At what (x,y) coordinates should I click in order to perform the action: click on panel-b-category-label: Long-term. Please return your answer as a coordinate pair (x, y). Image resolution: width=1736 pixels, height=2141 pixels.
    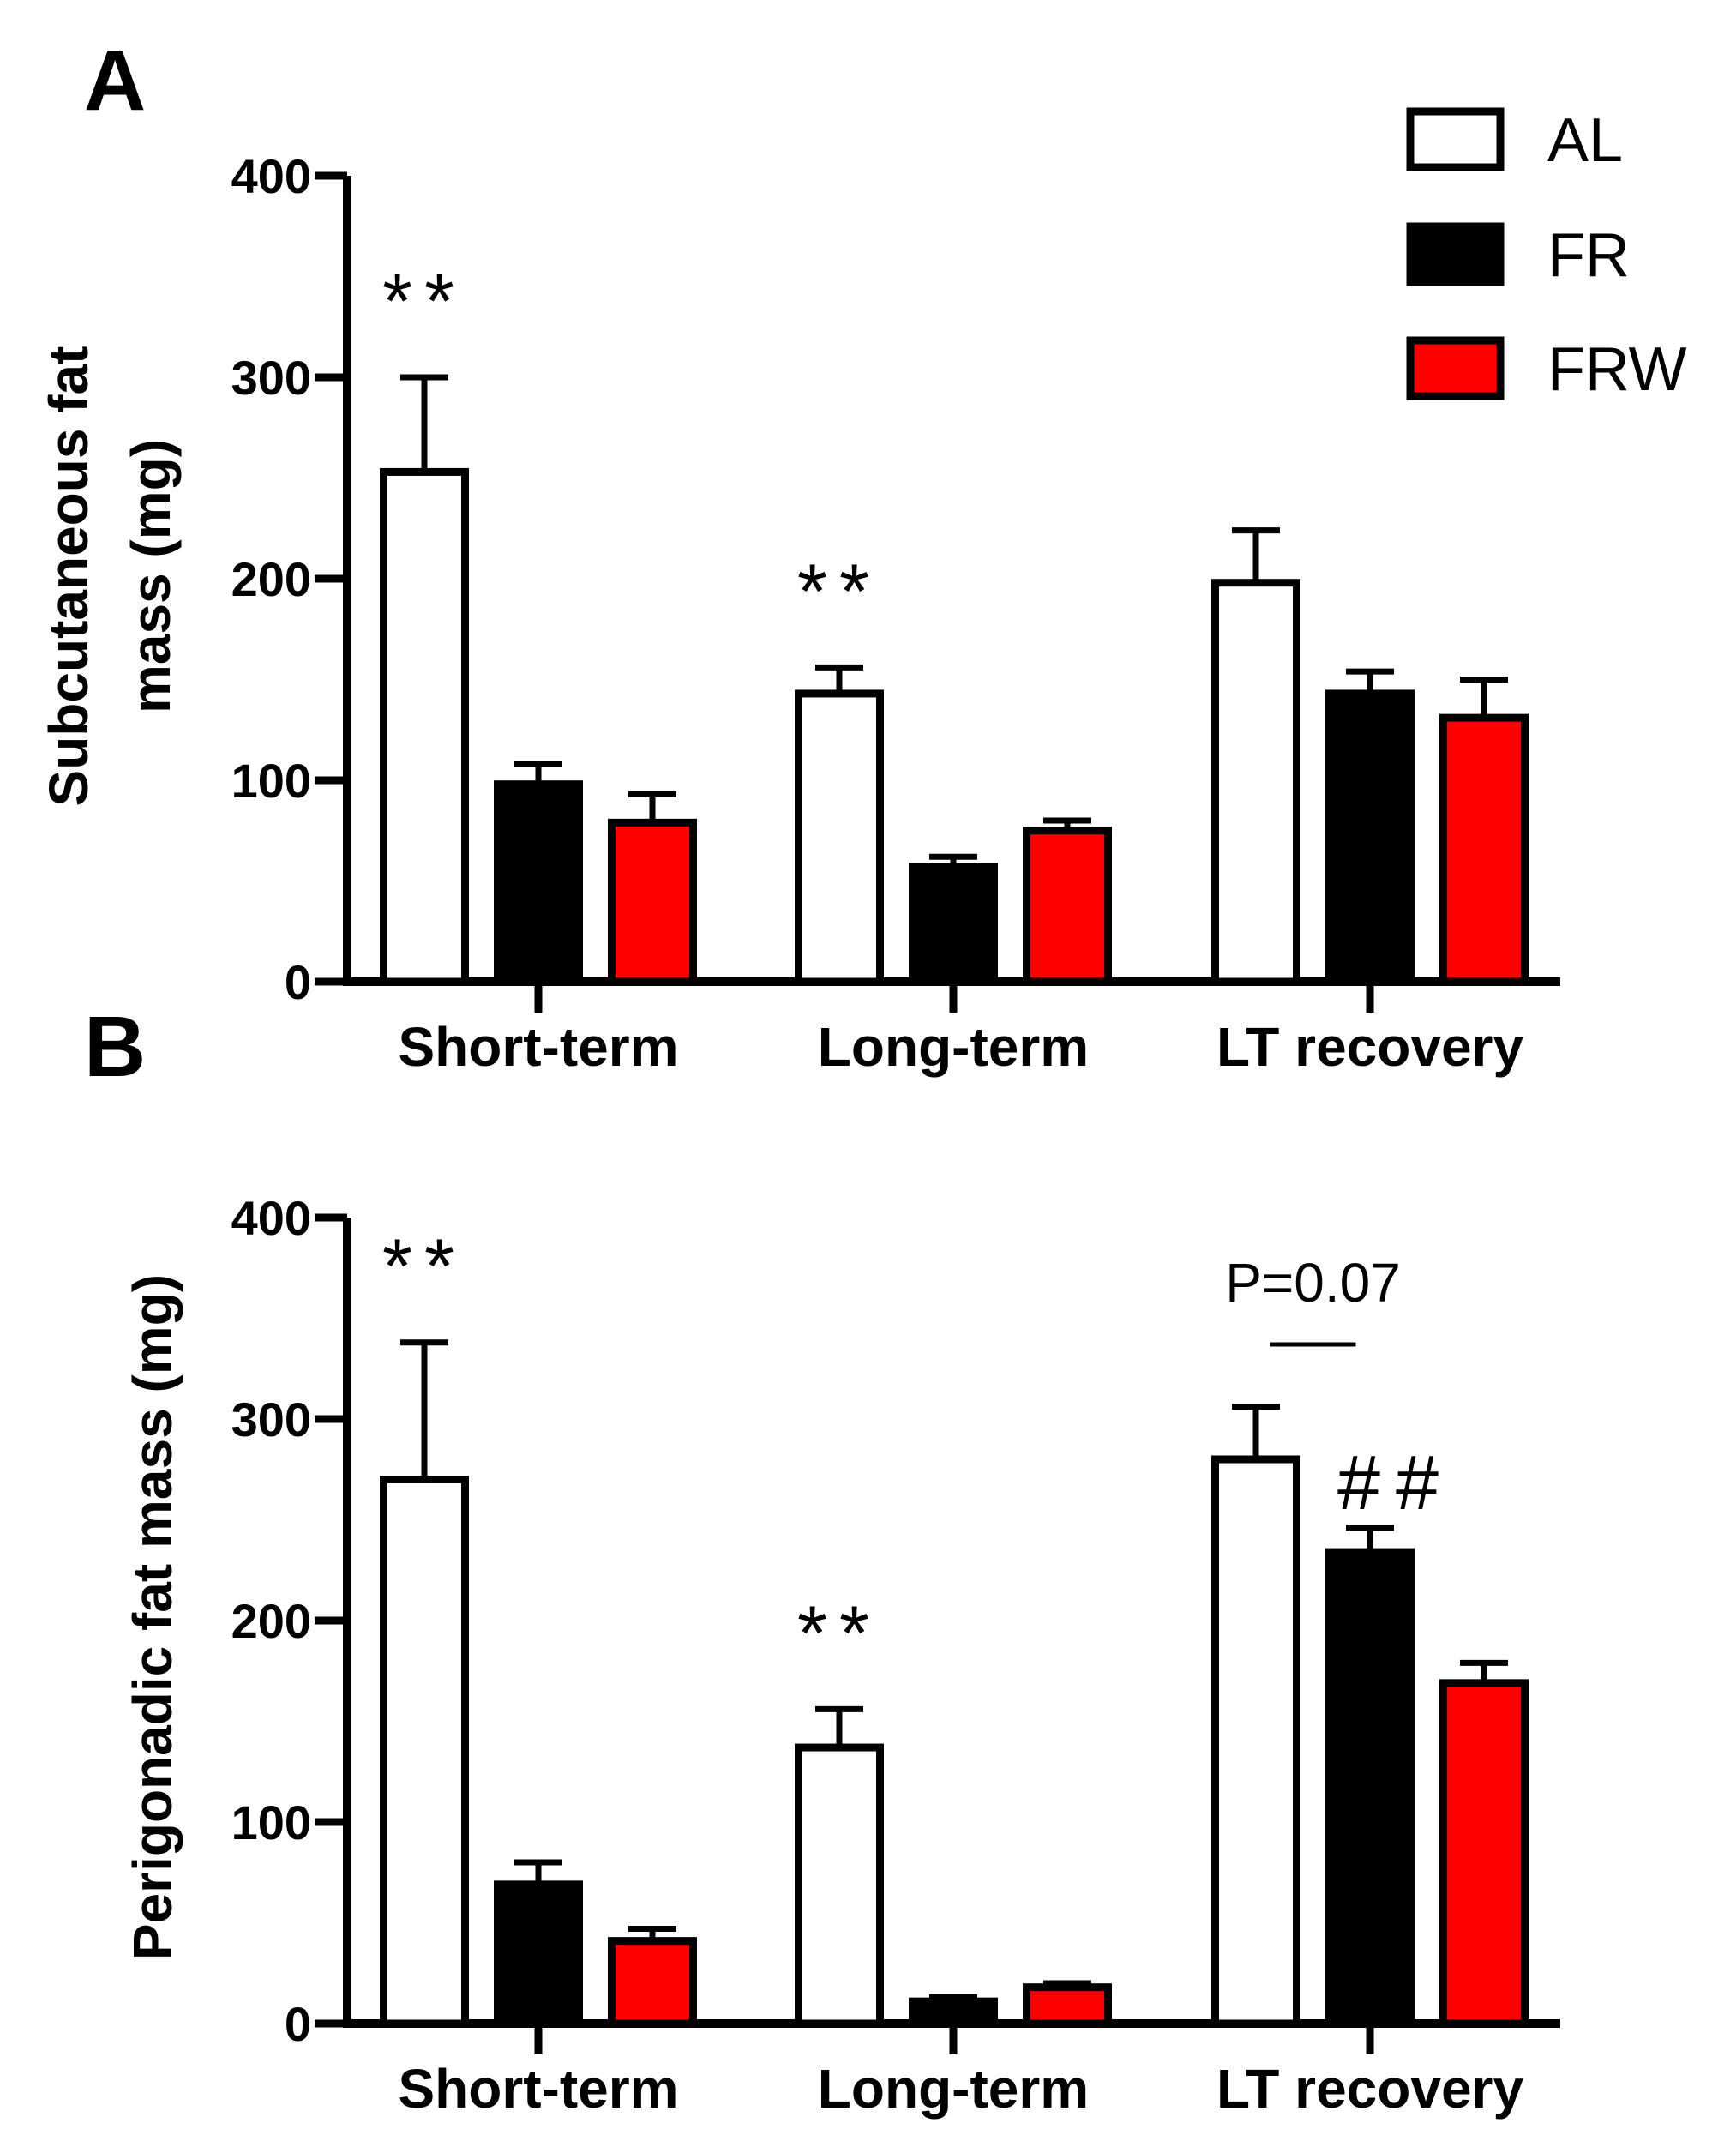
    Looking at the image, I should click on (953, 2089).